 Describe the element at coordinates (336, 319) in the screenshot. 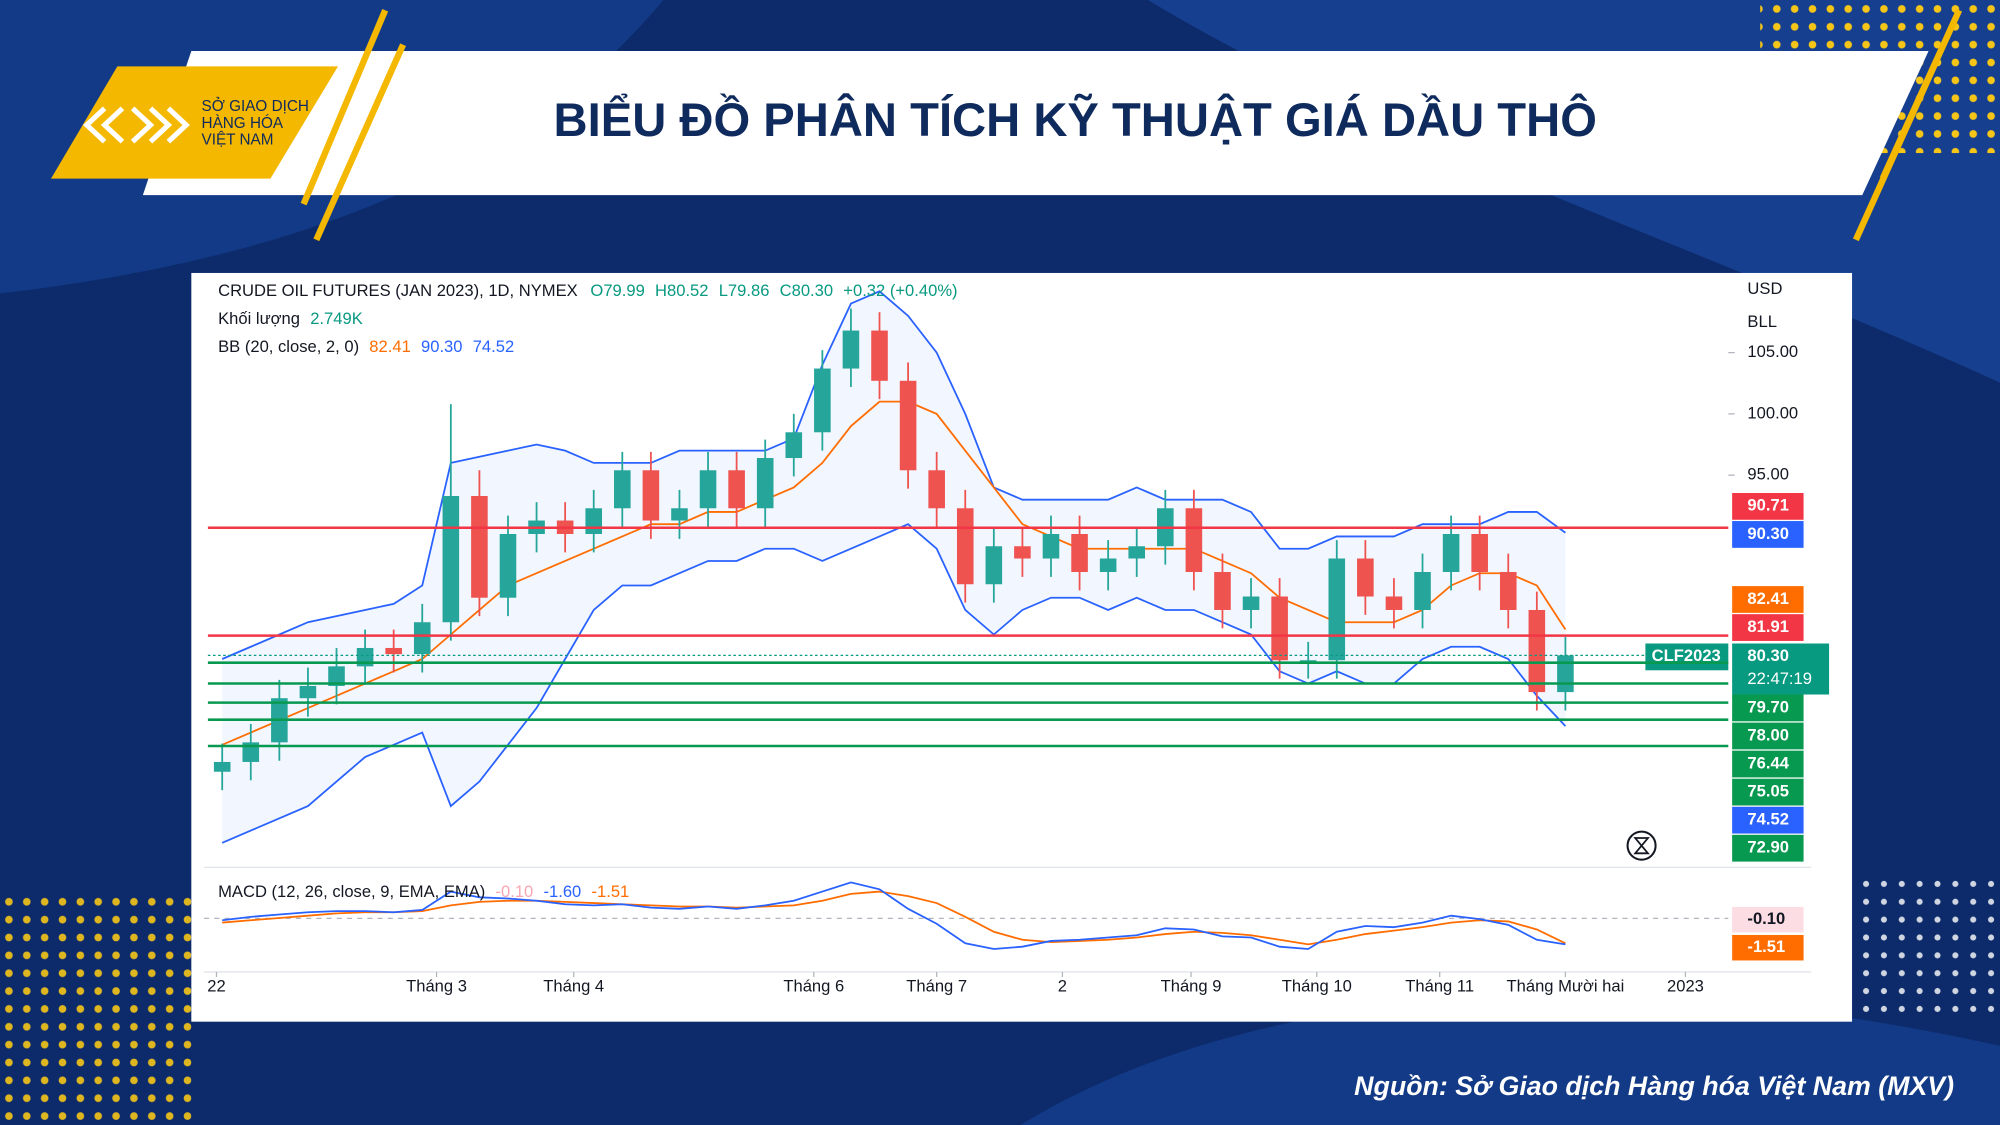

I see `volume-value: 2.749K` at that location.